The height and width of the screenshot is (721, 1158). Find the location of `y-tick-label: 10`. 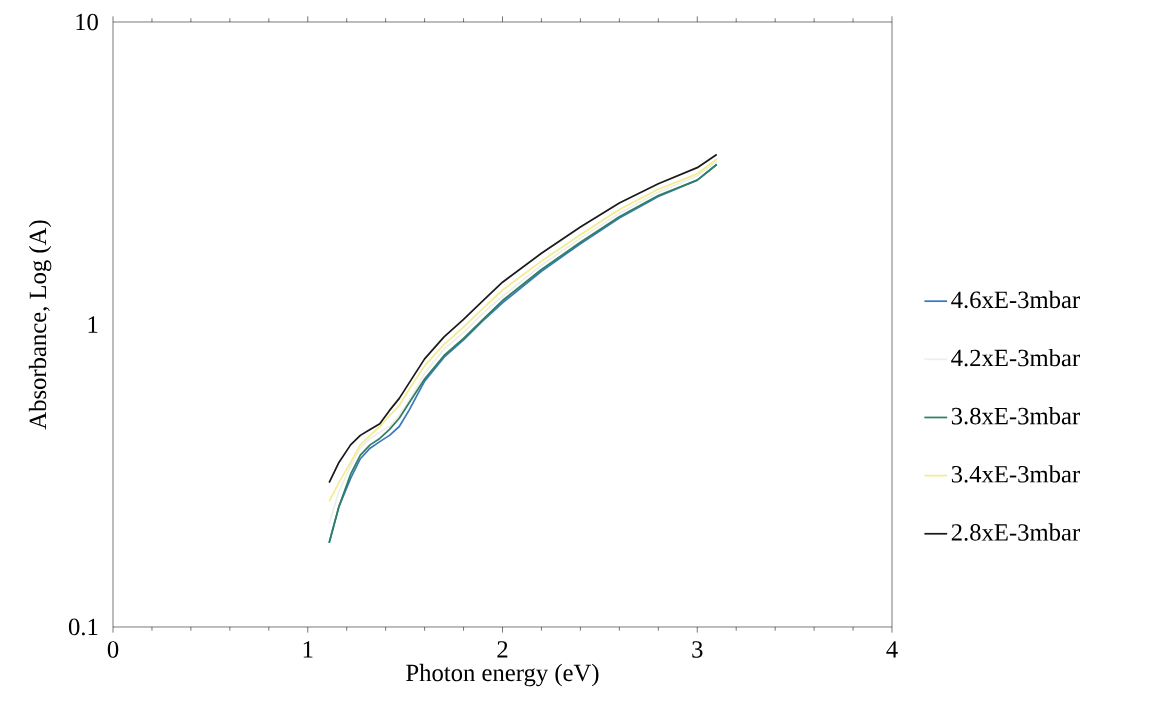

y-tick-label: 10 is located at coordinates (87, 22).